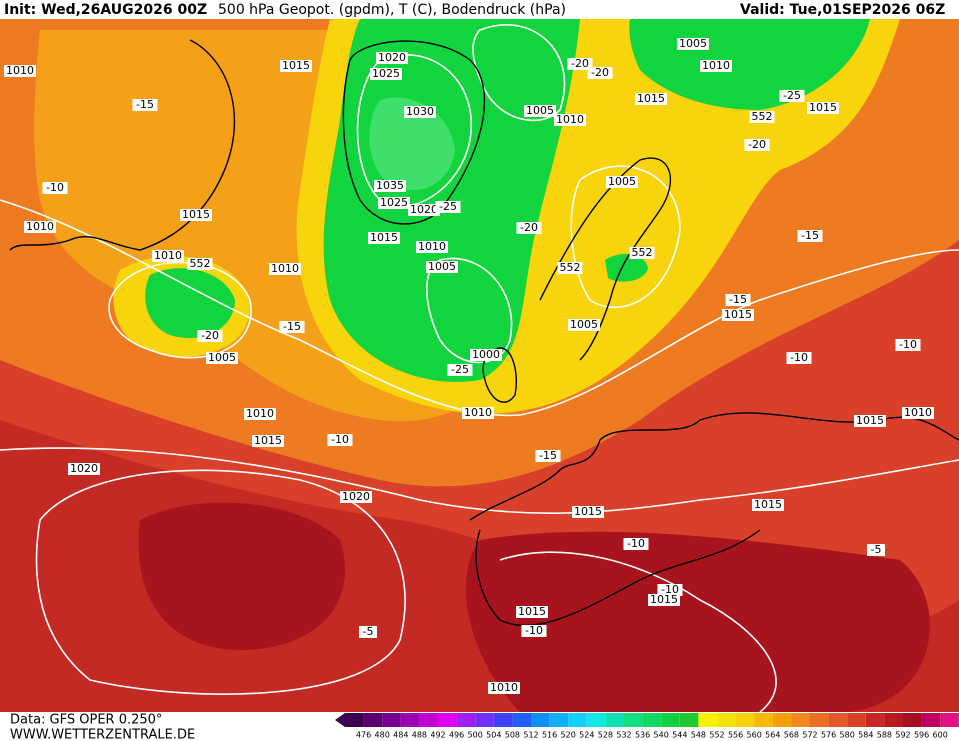 Image resolution: width=959 pixels, height=741 pixels. What do you see at coordinates (772, 735) in the screenshot?
I see `scale-label: 564` at bounding box center [772, 735].